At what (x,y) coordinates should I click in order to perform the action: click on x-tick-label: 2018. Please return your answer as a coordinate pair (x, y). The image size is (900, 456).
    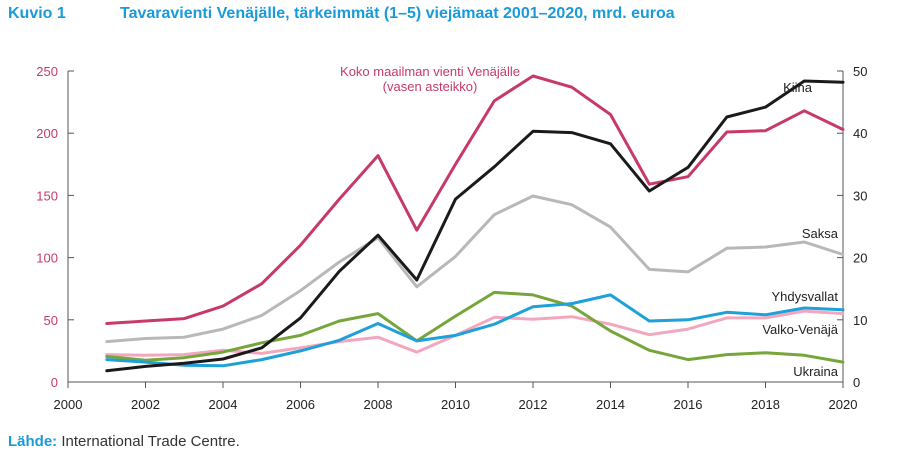
    Looking at the image, I should click on (765, 404).